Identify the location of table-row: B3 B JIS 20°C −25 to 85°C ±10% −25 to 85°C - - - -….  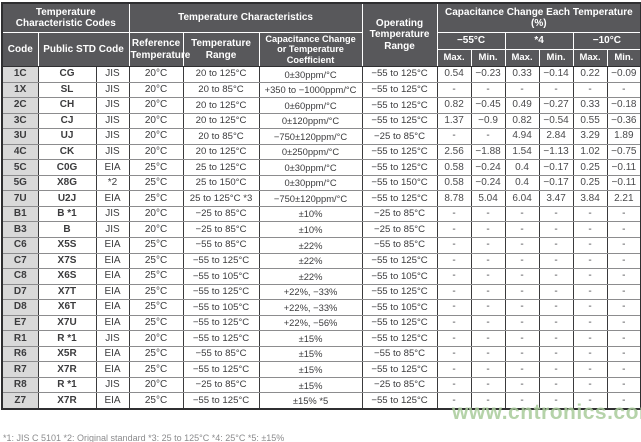
(321, 230).